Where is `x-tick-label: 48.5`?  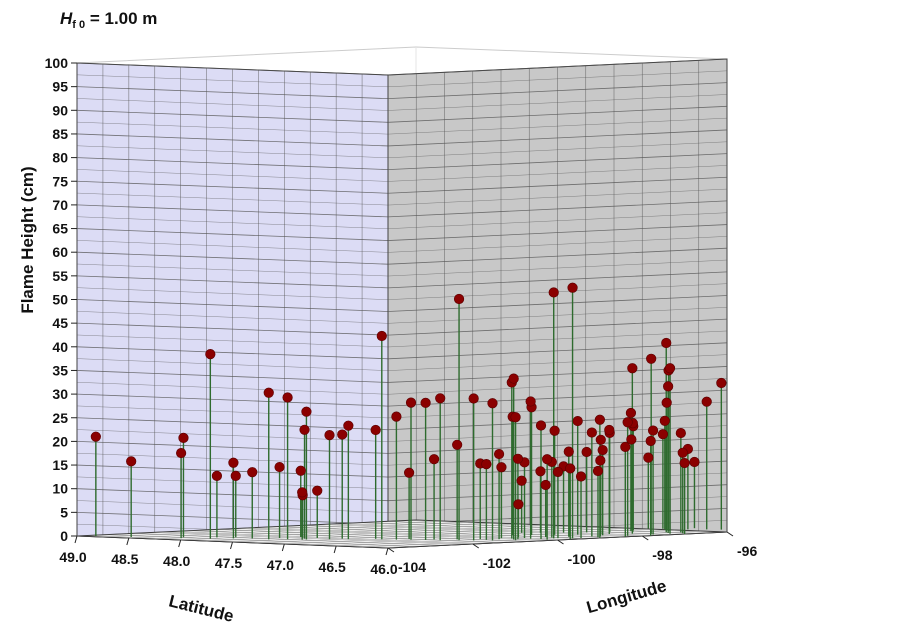
x-tick-label: 48.5 is located at coordinates (124, 559).